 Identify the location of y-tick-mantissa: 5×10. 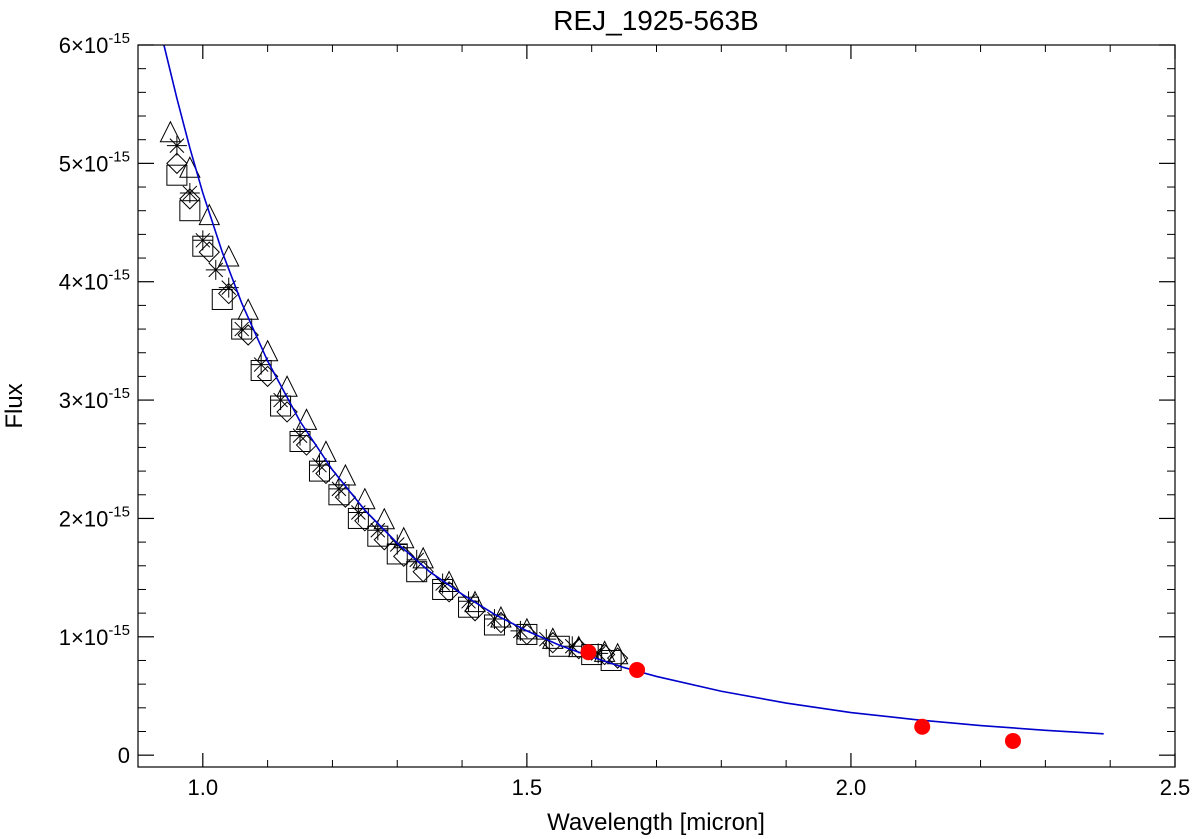
(84, 163).